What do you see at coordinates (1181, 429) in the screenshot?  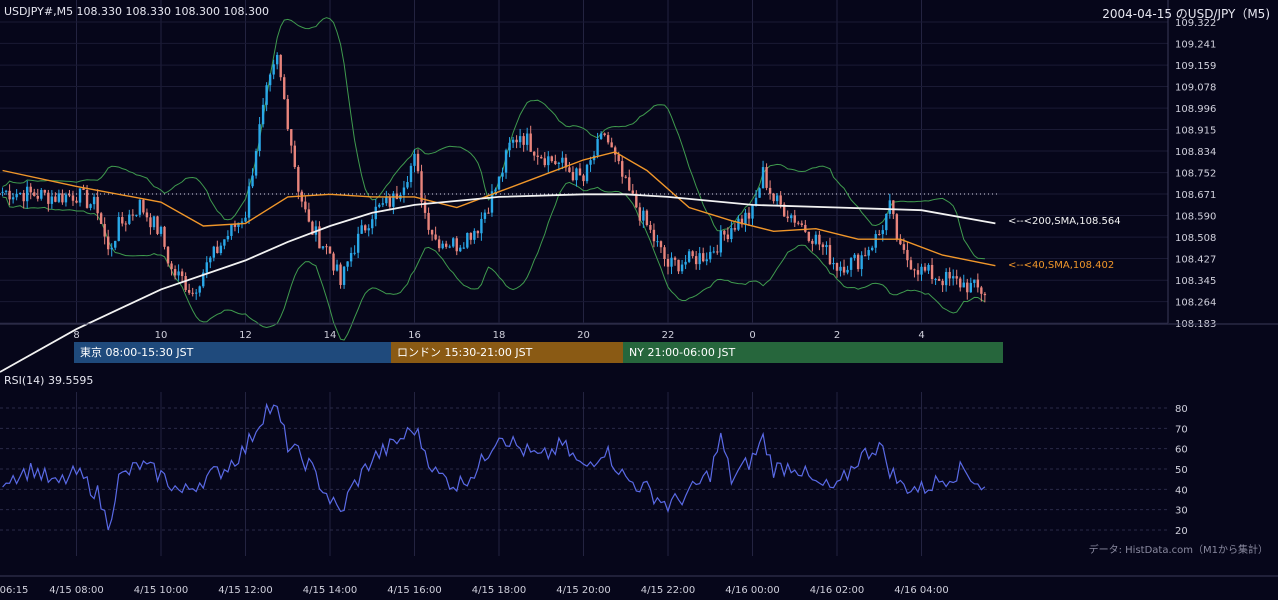 I see `rsi-tick-label: 70` at bounding box center [1181, 429].